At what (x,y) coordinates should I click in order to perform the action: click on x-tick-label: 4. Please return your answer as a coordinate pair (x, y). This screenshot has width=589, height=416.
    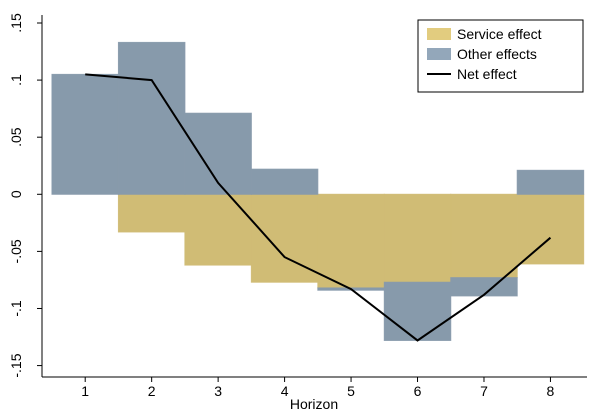
    Looking at the image, I should click on (285, 391).